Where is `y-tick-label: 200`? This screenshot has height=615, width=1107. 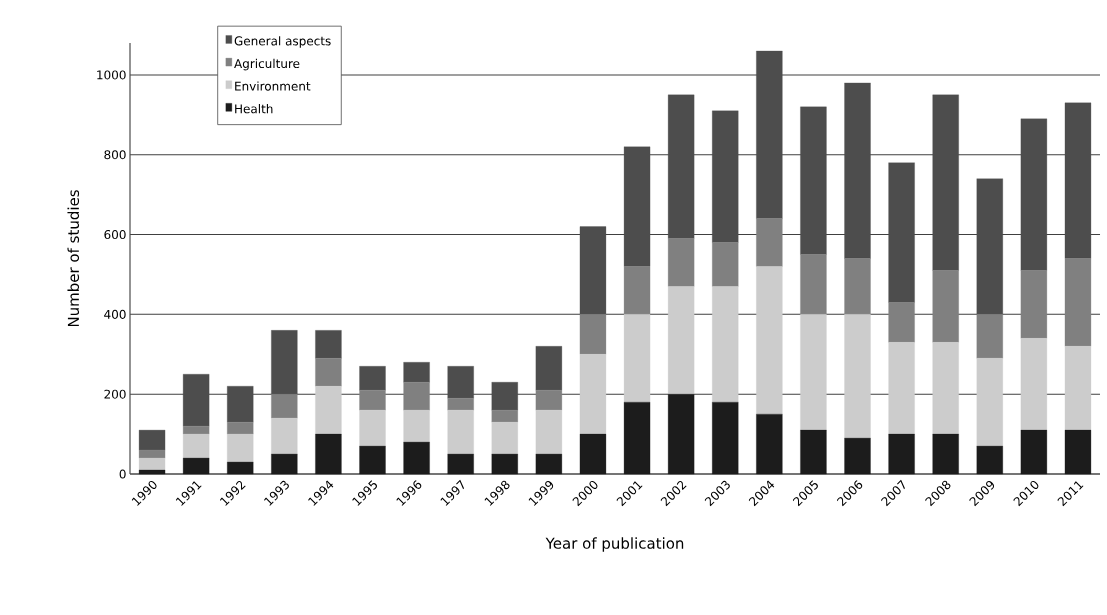
y-tick-label: 200 is located at coordinates (115, 394).